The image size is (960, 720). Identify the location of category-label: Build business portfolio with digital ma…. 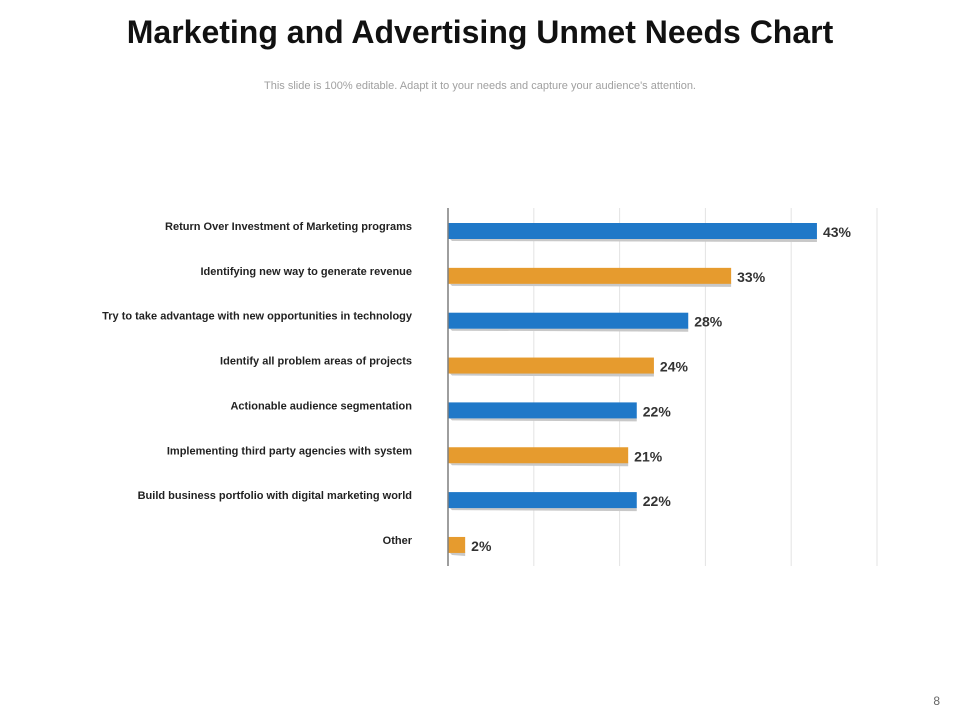
(275, 496).